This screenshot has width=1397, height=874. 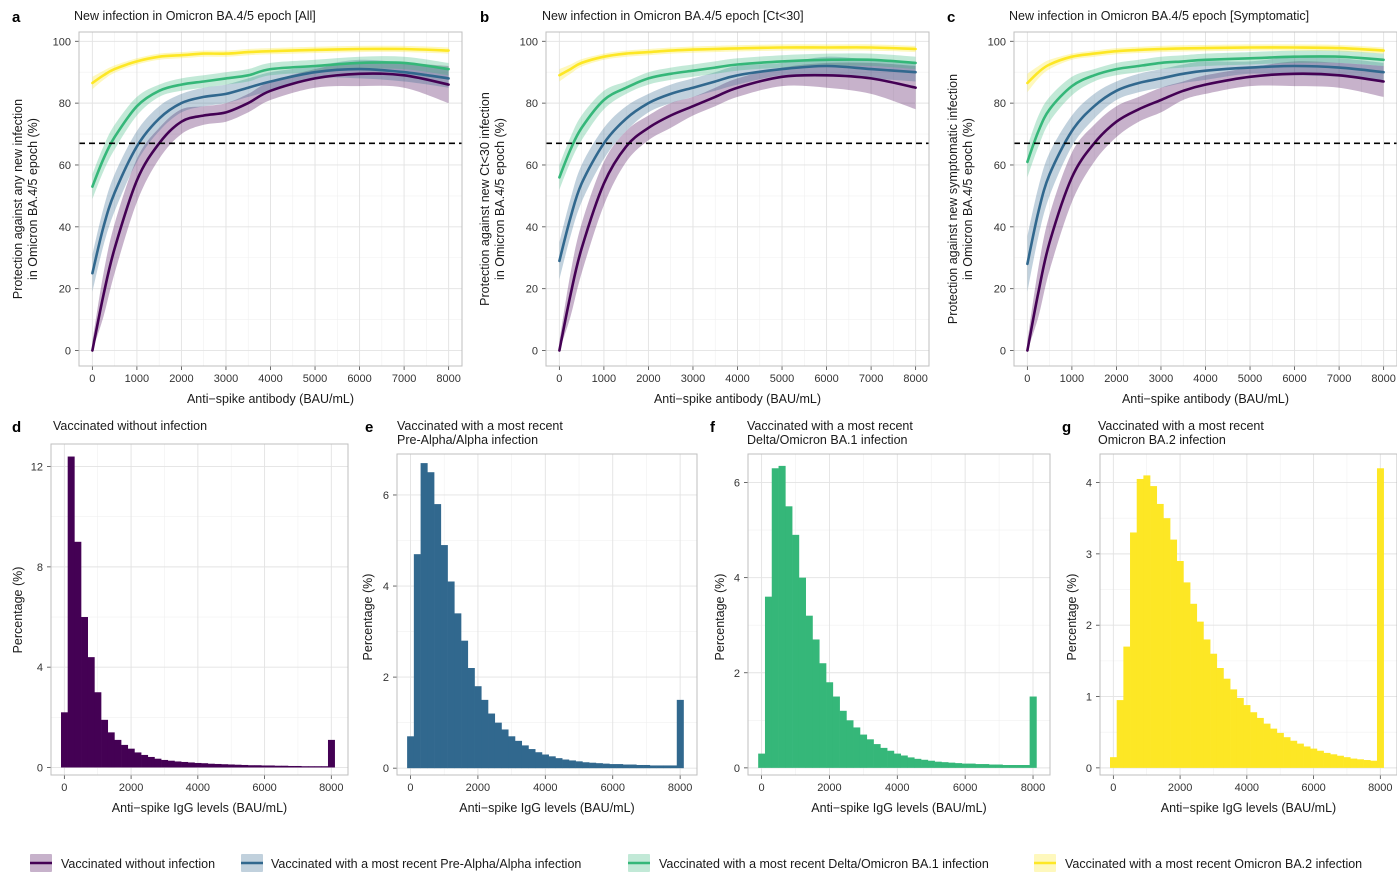 What do you see at coordinates (899, 614) in the screenshot?
I see `plot-border` at bounding box center [899, 614].